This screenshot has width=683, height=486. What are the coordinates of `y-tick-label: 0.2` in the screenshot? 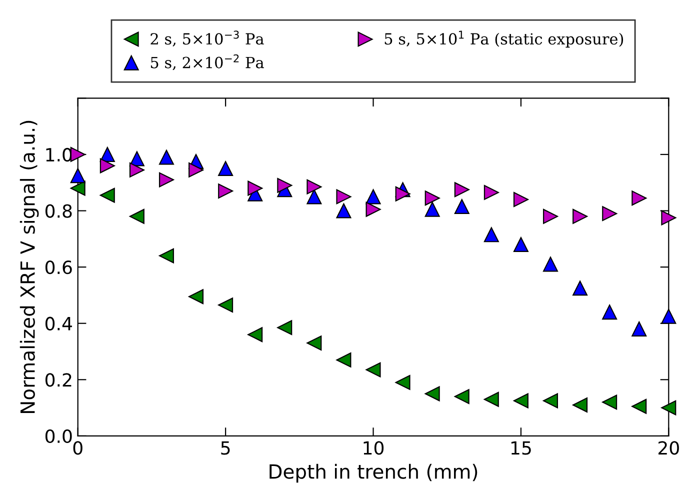 It's located at (58, 380).